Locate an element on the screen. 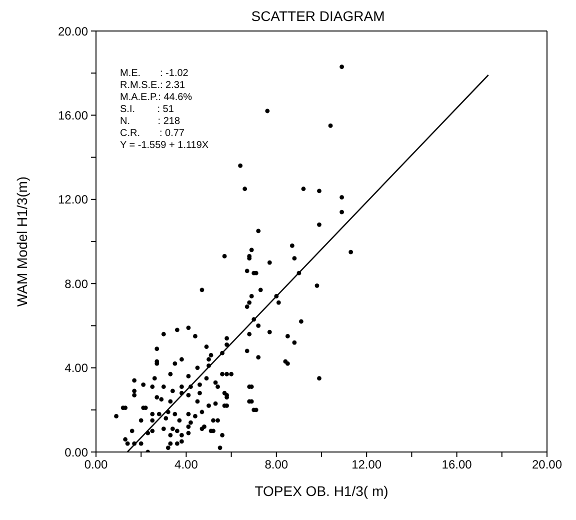  y-tick-label: 20.00 is located at coordinates (73, 31).